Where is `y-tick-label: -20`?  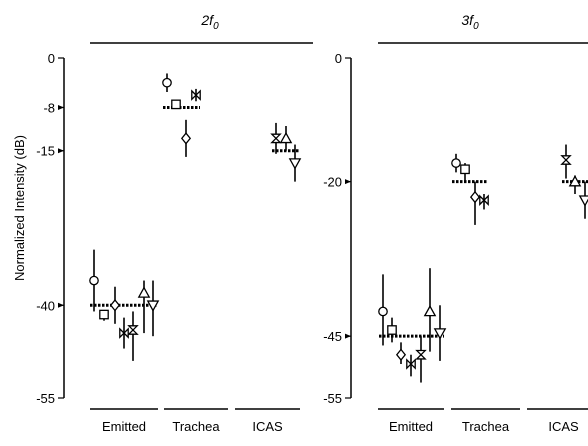
y-tick-label: -20 is located at coordinates (332, 182).